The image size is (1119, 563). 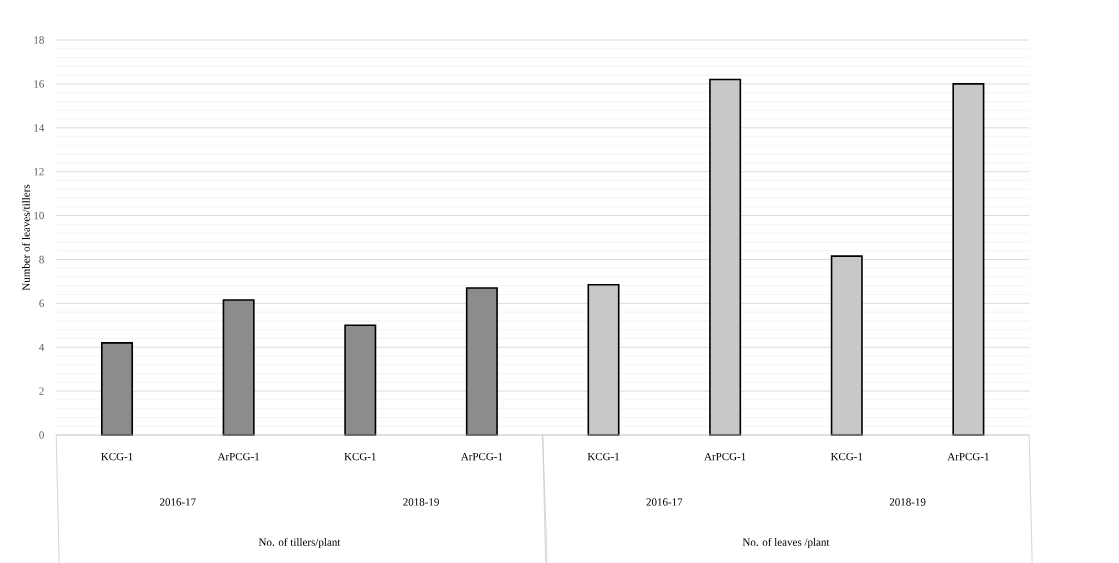 What do you see at coordinates (39, 84) in the screenshot?
I see `y-tick-label: 16` at bounding box center [39, 84].